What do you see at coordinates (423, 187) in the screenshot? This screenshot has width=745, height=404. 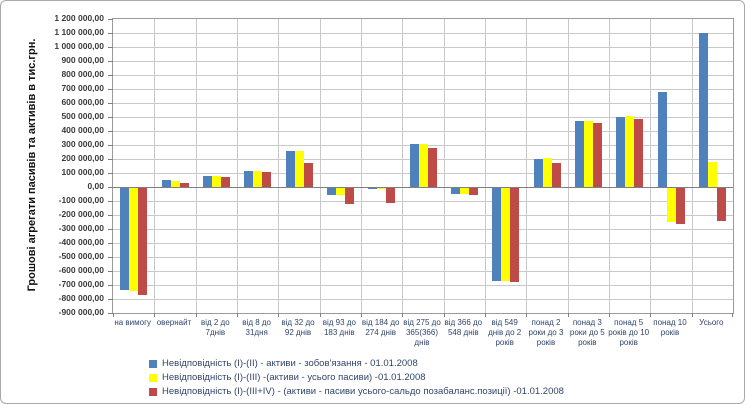 I see `zero-axis-line` at bounding box center [423, 187].